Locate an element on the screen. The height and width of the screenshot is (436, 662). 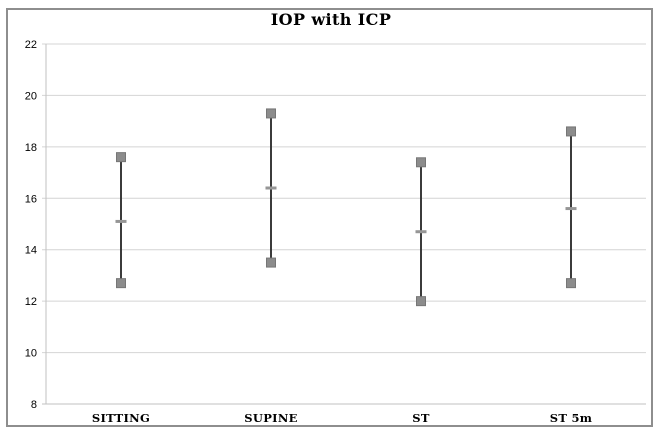
x-category-label: ST is located at coordinates (421, 418).